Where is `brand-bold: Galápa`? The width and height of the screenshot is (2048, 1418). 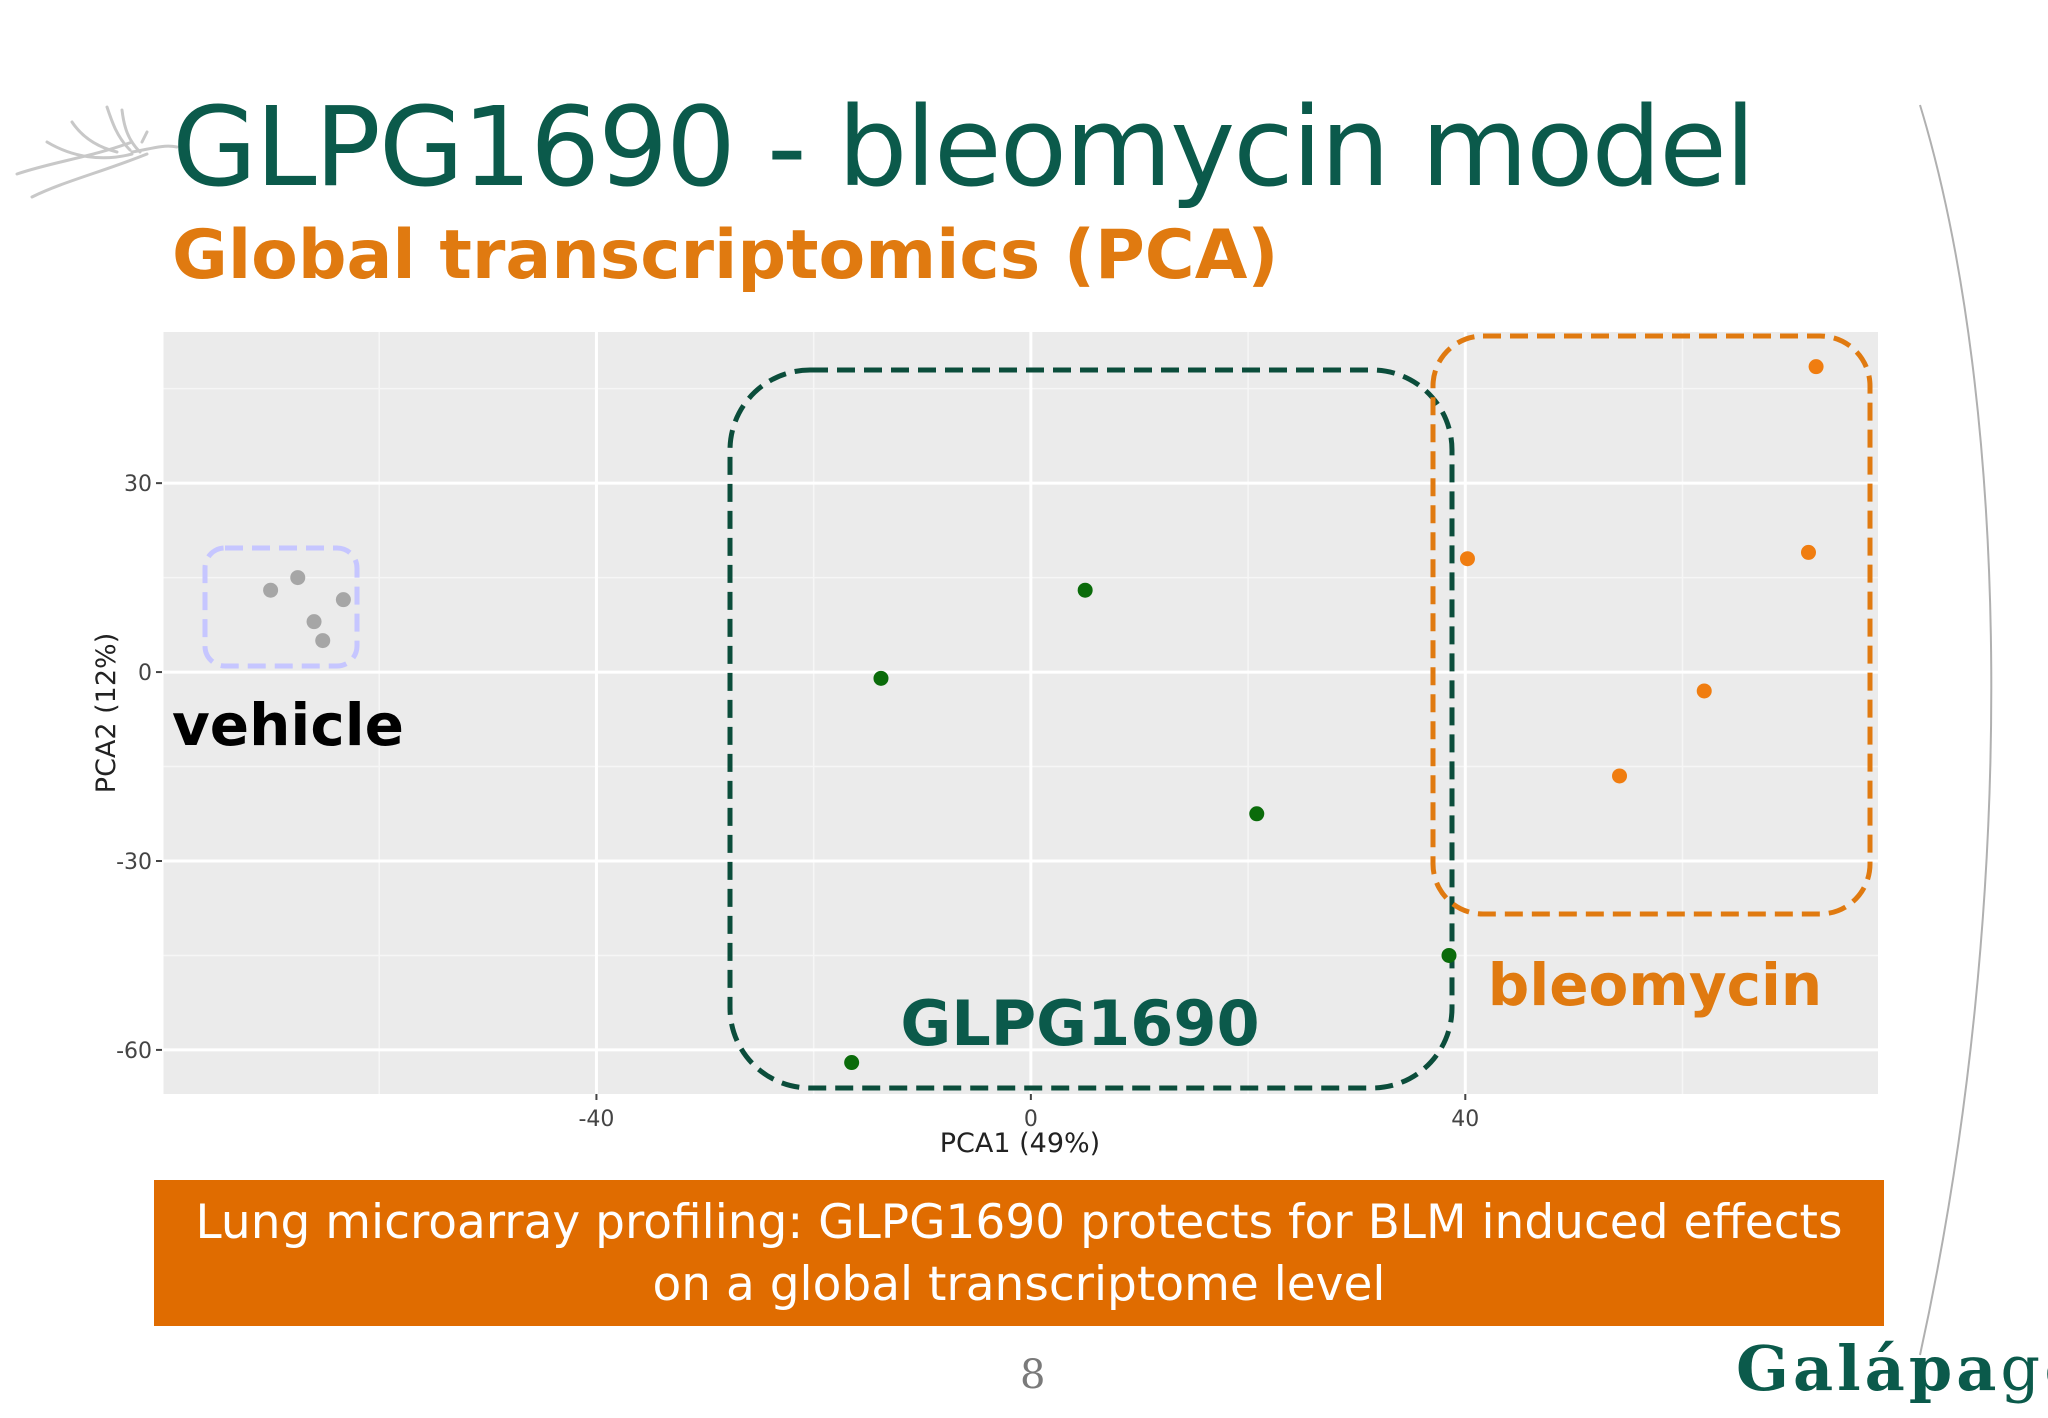
brand-bold: Galápa is located at coordinates (1868, 1368).